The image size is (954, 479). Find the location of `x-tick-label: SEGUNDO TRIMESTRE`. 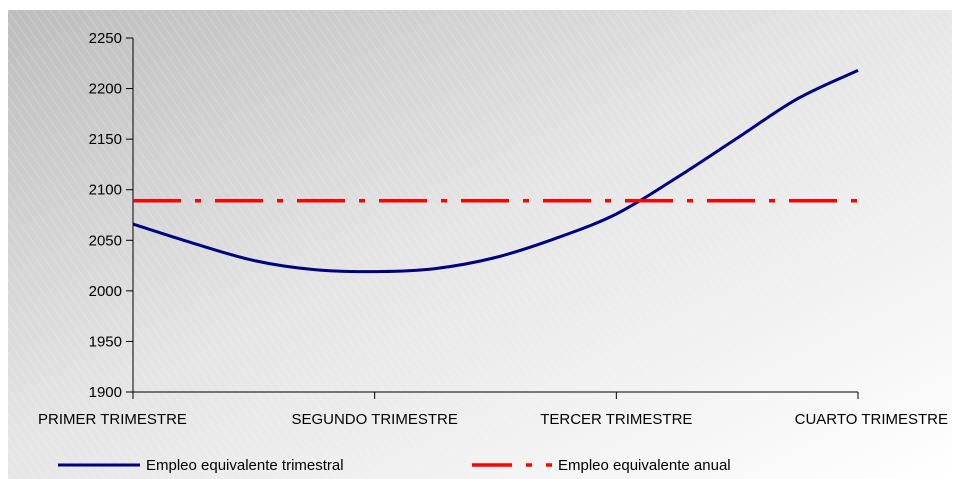

x-tick-label: SEGUNDO TRIMESTRE is located at coordinates (374, 419).